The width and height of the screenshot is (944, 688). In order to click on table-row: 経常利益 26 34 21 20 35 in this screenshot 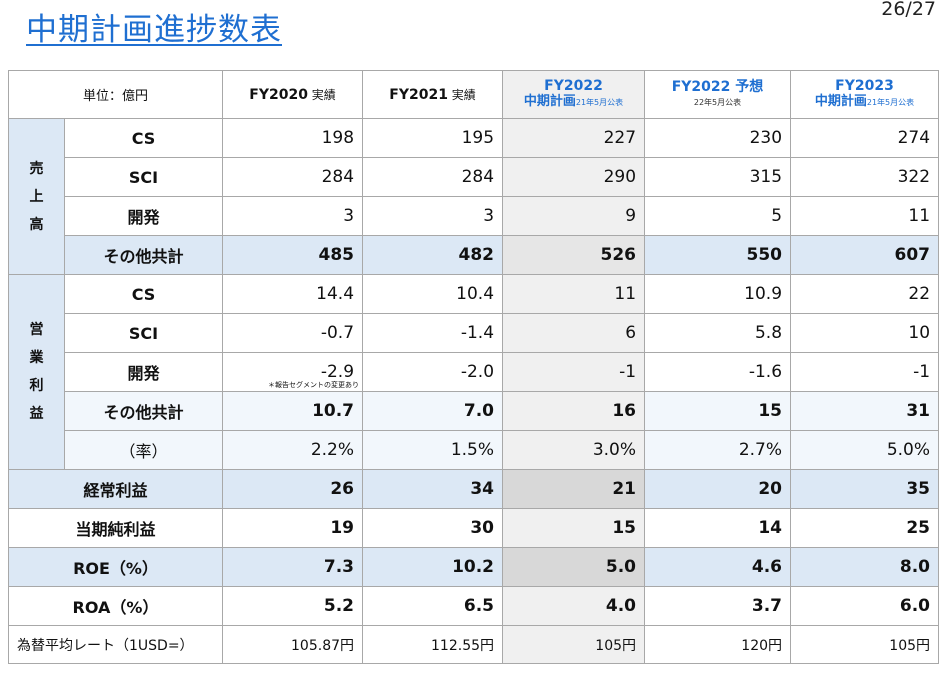, I will do `click(473, 489)`.